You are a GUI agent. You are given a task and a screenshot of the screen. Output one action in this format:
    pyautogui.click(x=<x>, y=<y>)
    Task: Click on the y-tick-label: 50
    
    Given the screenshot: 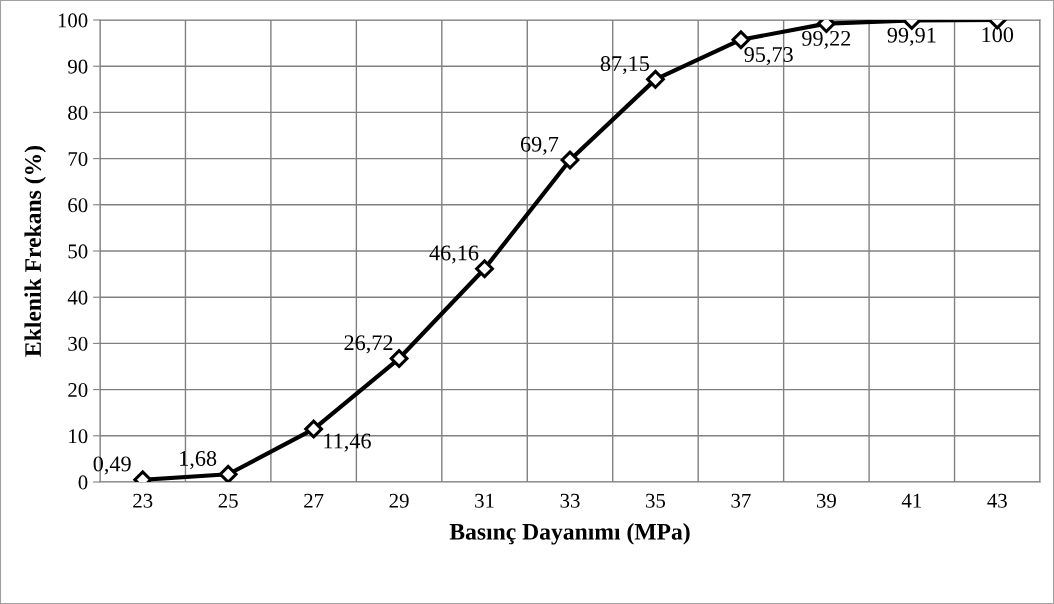 What is the action you would take?
    pyautogui.click(x=78, y=251)
    